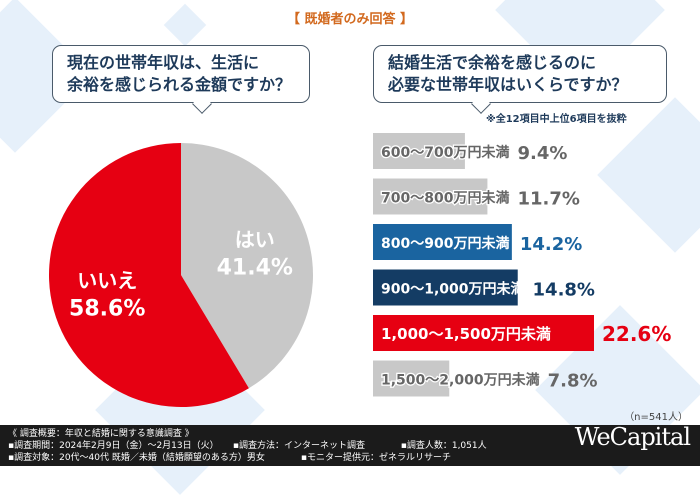  I want to click on pie-slice-label: はい, so click(255, 240).